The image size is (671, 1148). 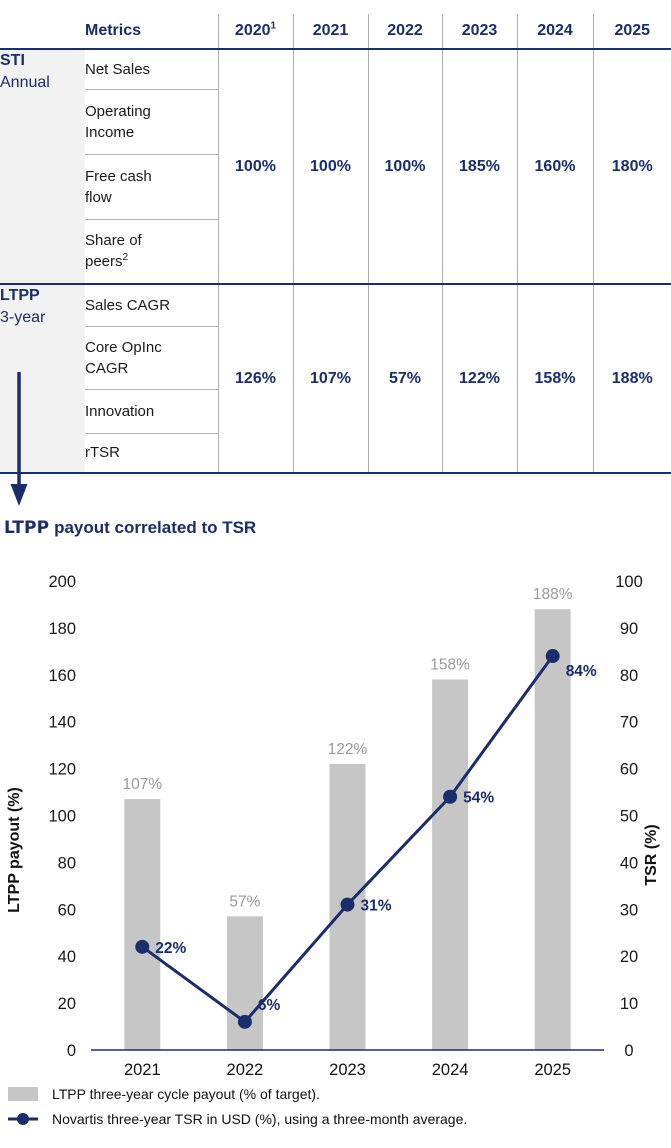 What do you see at coordinates (554, 167) in the screenshot?
I see `value-cell: 160%` at bounding box center [554, 167].